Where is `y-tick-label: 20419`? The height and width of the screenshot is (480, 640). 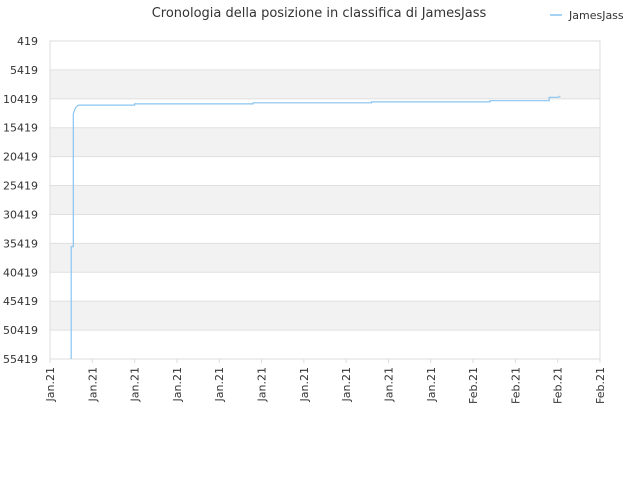 y-tick-label: 20419 is located at coordinates (20, 157).